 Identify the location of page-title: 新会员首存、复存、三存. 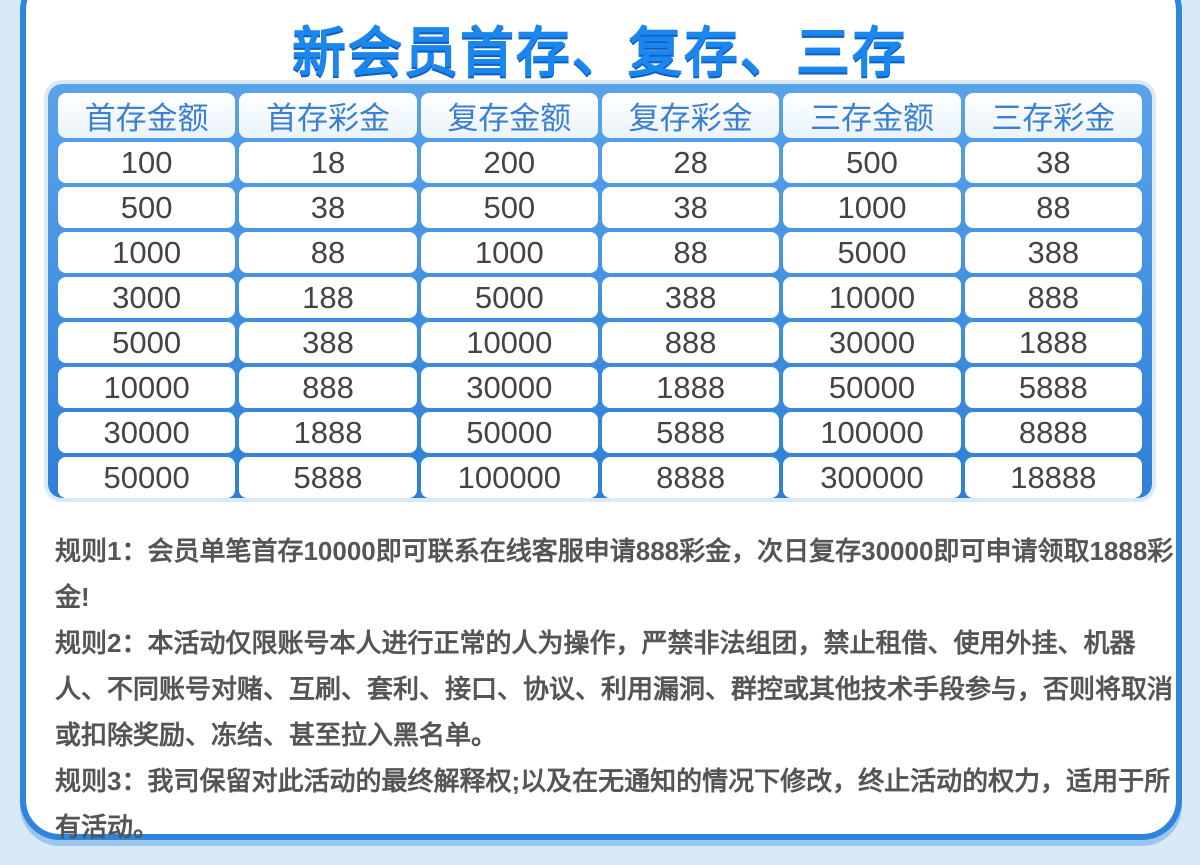
(600, 53).